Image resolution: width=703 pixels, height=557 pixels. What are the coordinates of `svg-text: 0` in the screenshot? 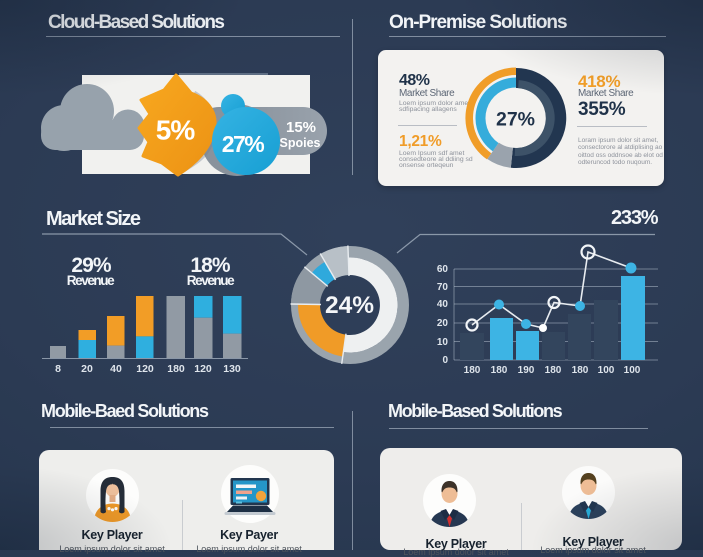 It's located at (445, 360).